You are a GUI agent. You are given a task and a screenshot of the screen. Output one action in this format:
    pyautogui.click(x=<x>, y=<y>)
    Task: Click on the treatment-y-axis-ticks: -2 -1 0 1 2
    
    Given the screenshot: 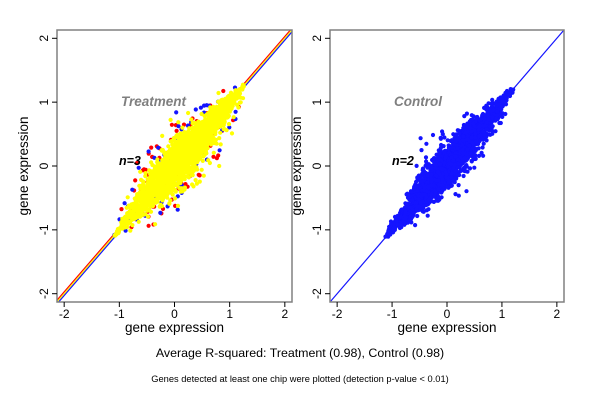 What is the action you would take?
    pyautogui.click(x=47, y=167)
    